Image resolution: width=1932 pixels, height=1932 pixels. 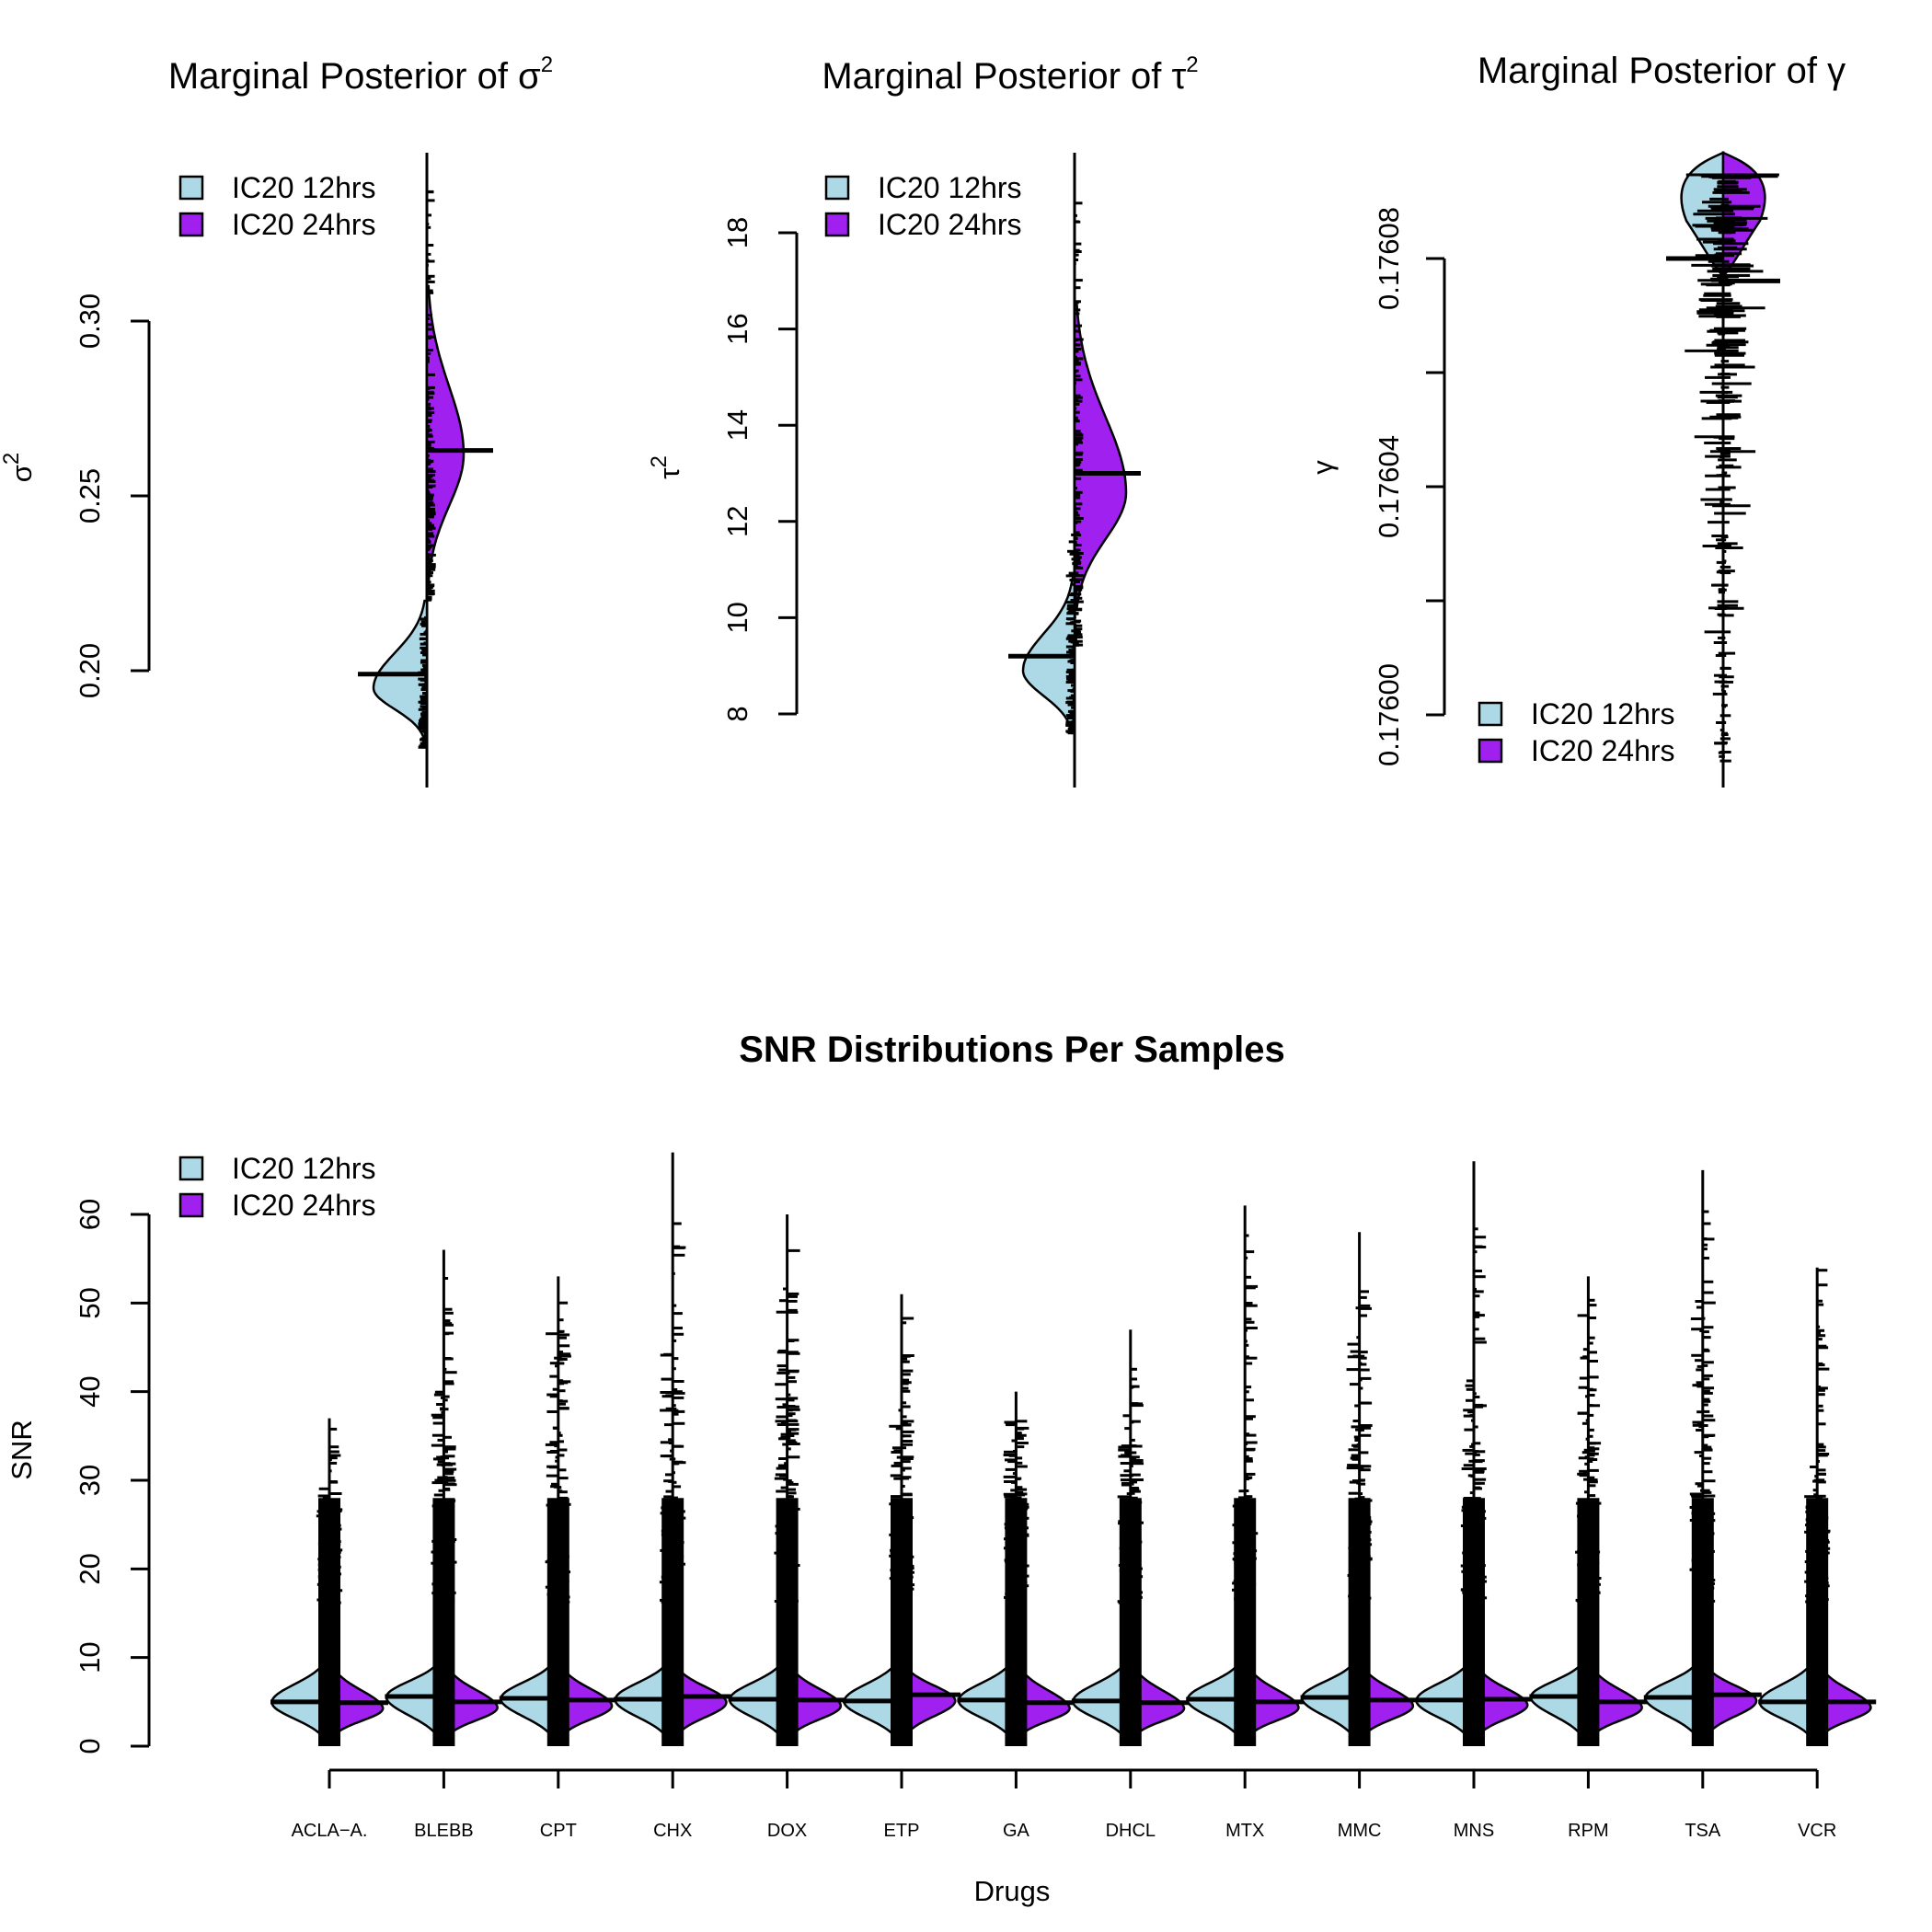 What do you see at coordinates (1359, 1489) in the screenshot?
I see `snr-violin-MMC` at bounding box center [1359, 1489].